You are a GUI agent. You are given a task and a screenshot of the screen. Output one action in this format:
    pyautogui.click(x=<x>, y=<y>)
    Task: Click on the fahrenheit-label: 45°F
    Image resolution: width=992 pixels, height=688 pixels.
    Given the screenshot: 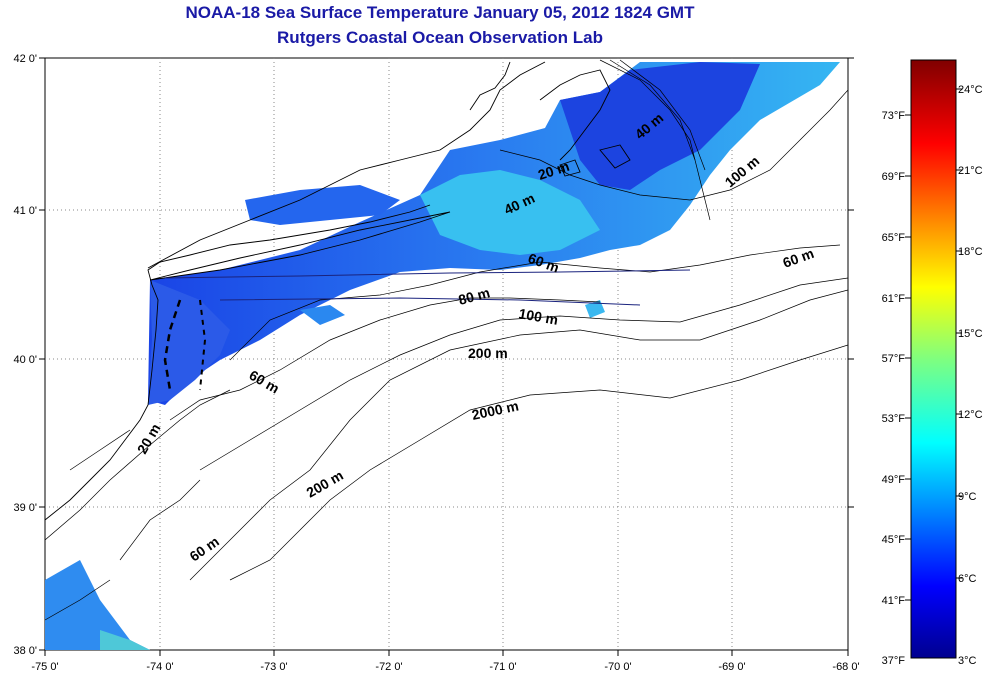 What is the action you would take?
    pyautogui.click(x=894, y=540)
    